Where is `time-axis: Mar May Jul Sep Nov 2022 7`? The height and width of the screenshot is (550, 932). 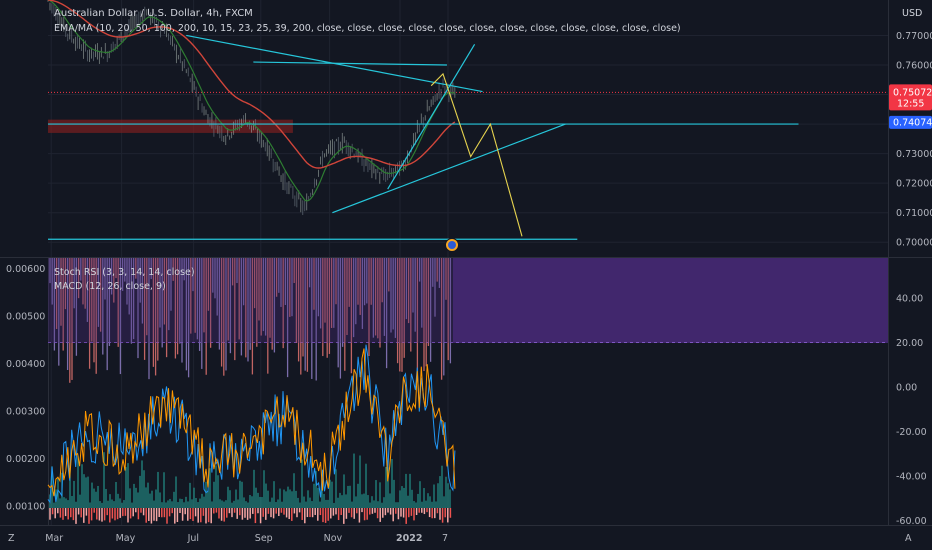
time-axis: Mar May Jul Sep Nov 2022 7 is located at coordinates (246, 538).